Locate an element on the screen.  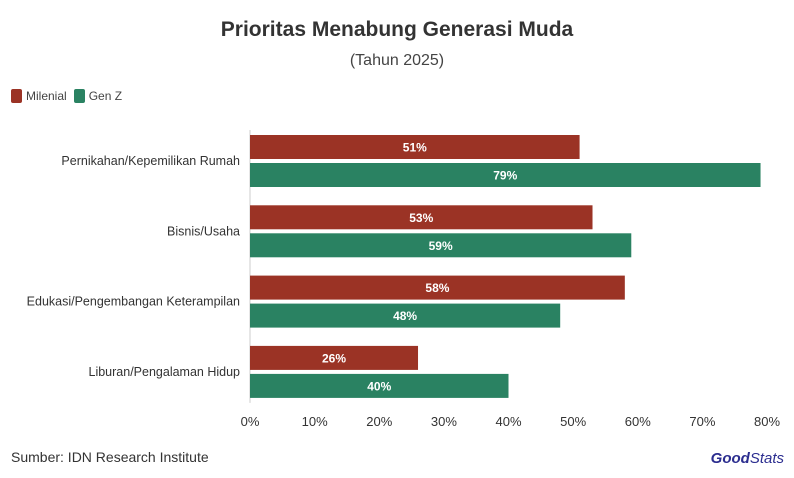
brand-good: Good is located at coordinates (730, 458).